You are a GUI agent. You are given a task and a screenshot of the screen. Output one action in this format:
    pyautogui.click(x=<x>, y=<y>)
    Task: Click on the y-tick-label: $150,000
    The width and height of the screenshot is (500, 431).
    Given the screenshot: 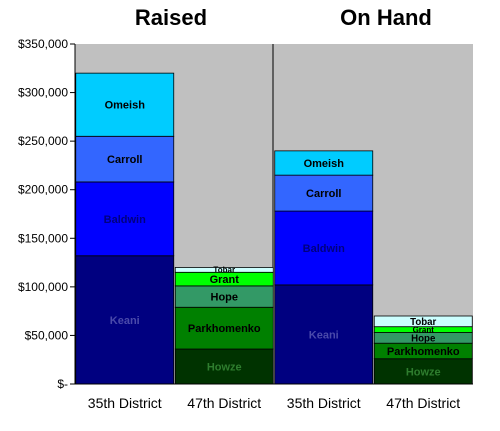 What is the action you would take?
    pyautogui.click(x=43, y=238)
    